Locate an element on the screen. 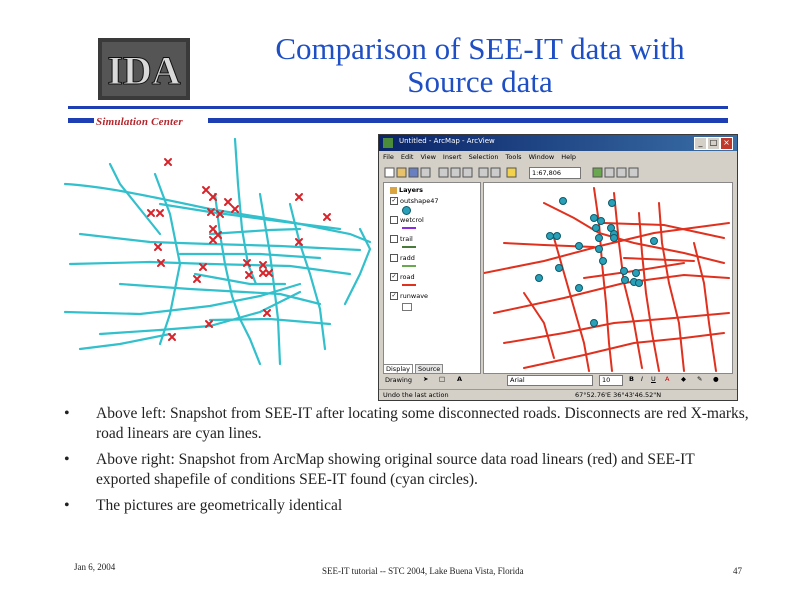 This screenshot has width=800, height=600. circle-symbol-icon is located at coordinates (406, 210).